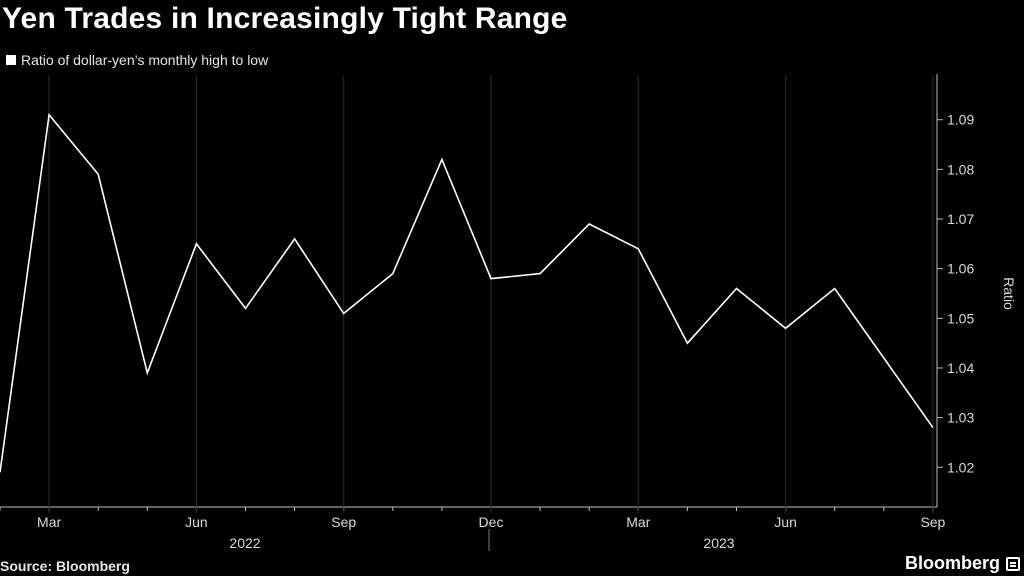 Image resolution: width=1024 pixels, height=576 pixels. I want to click on y-axis: 1.02 1.03 1.04 1.05 1.06 1.07 1.08 1.09, so click(955, 290).